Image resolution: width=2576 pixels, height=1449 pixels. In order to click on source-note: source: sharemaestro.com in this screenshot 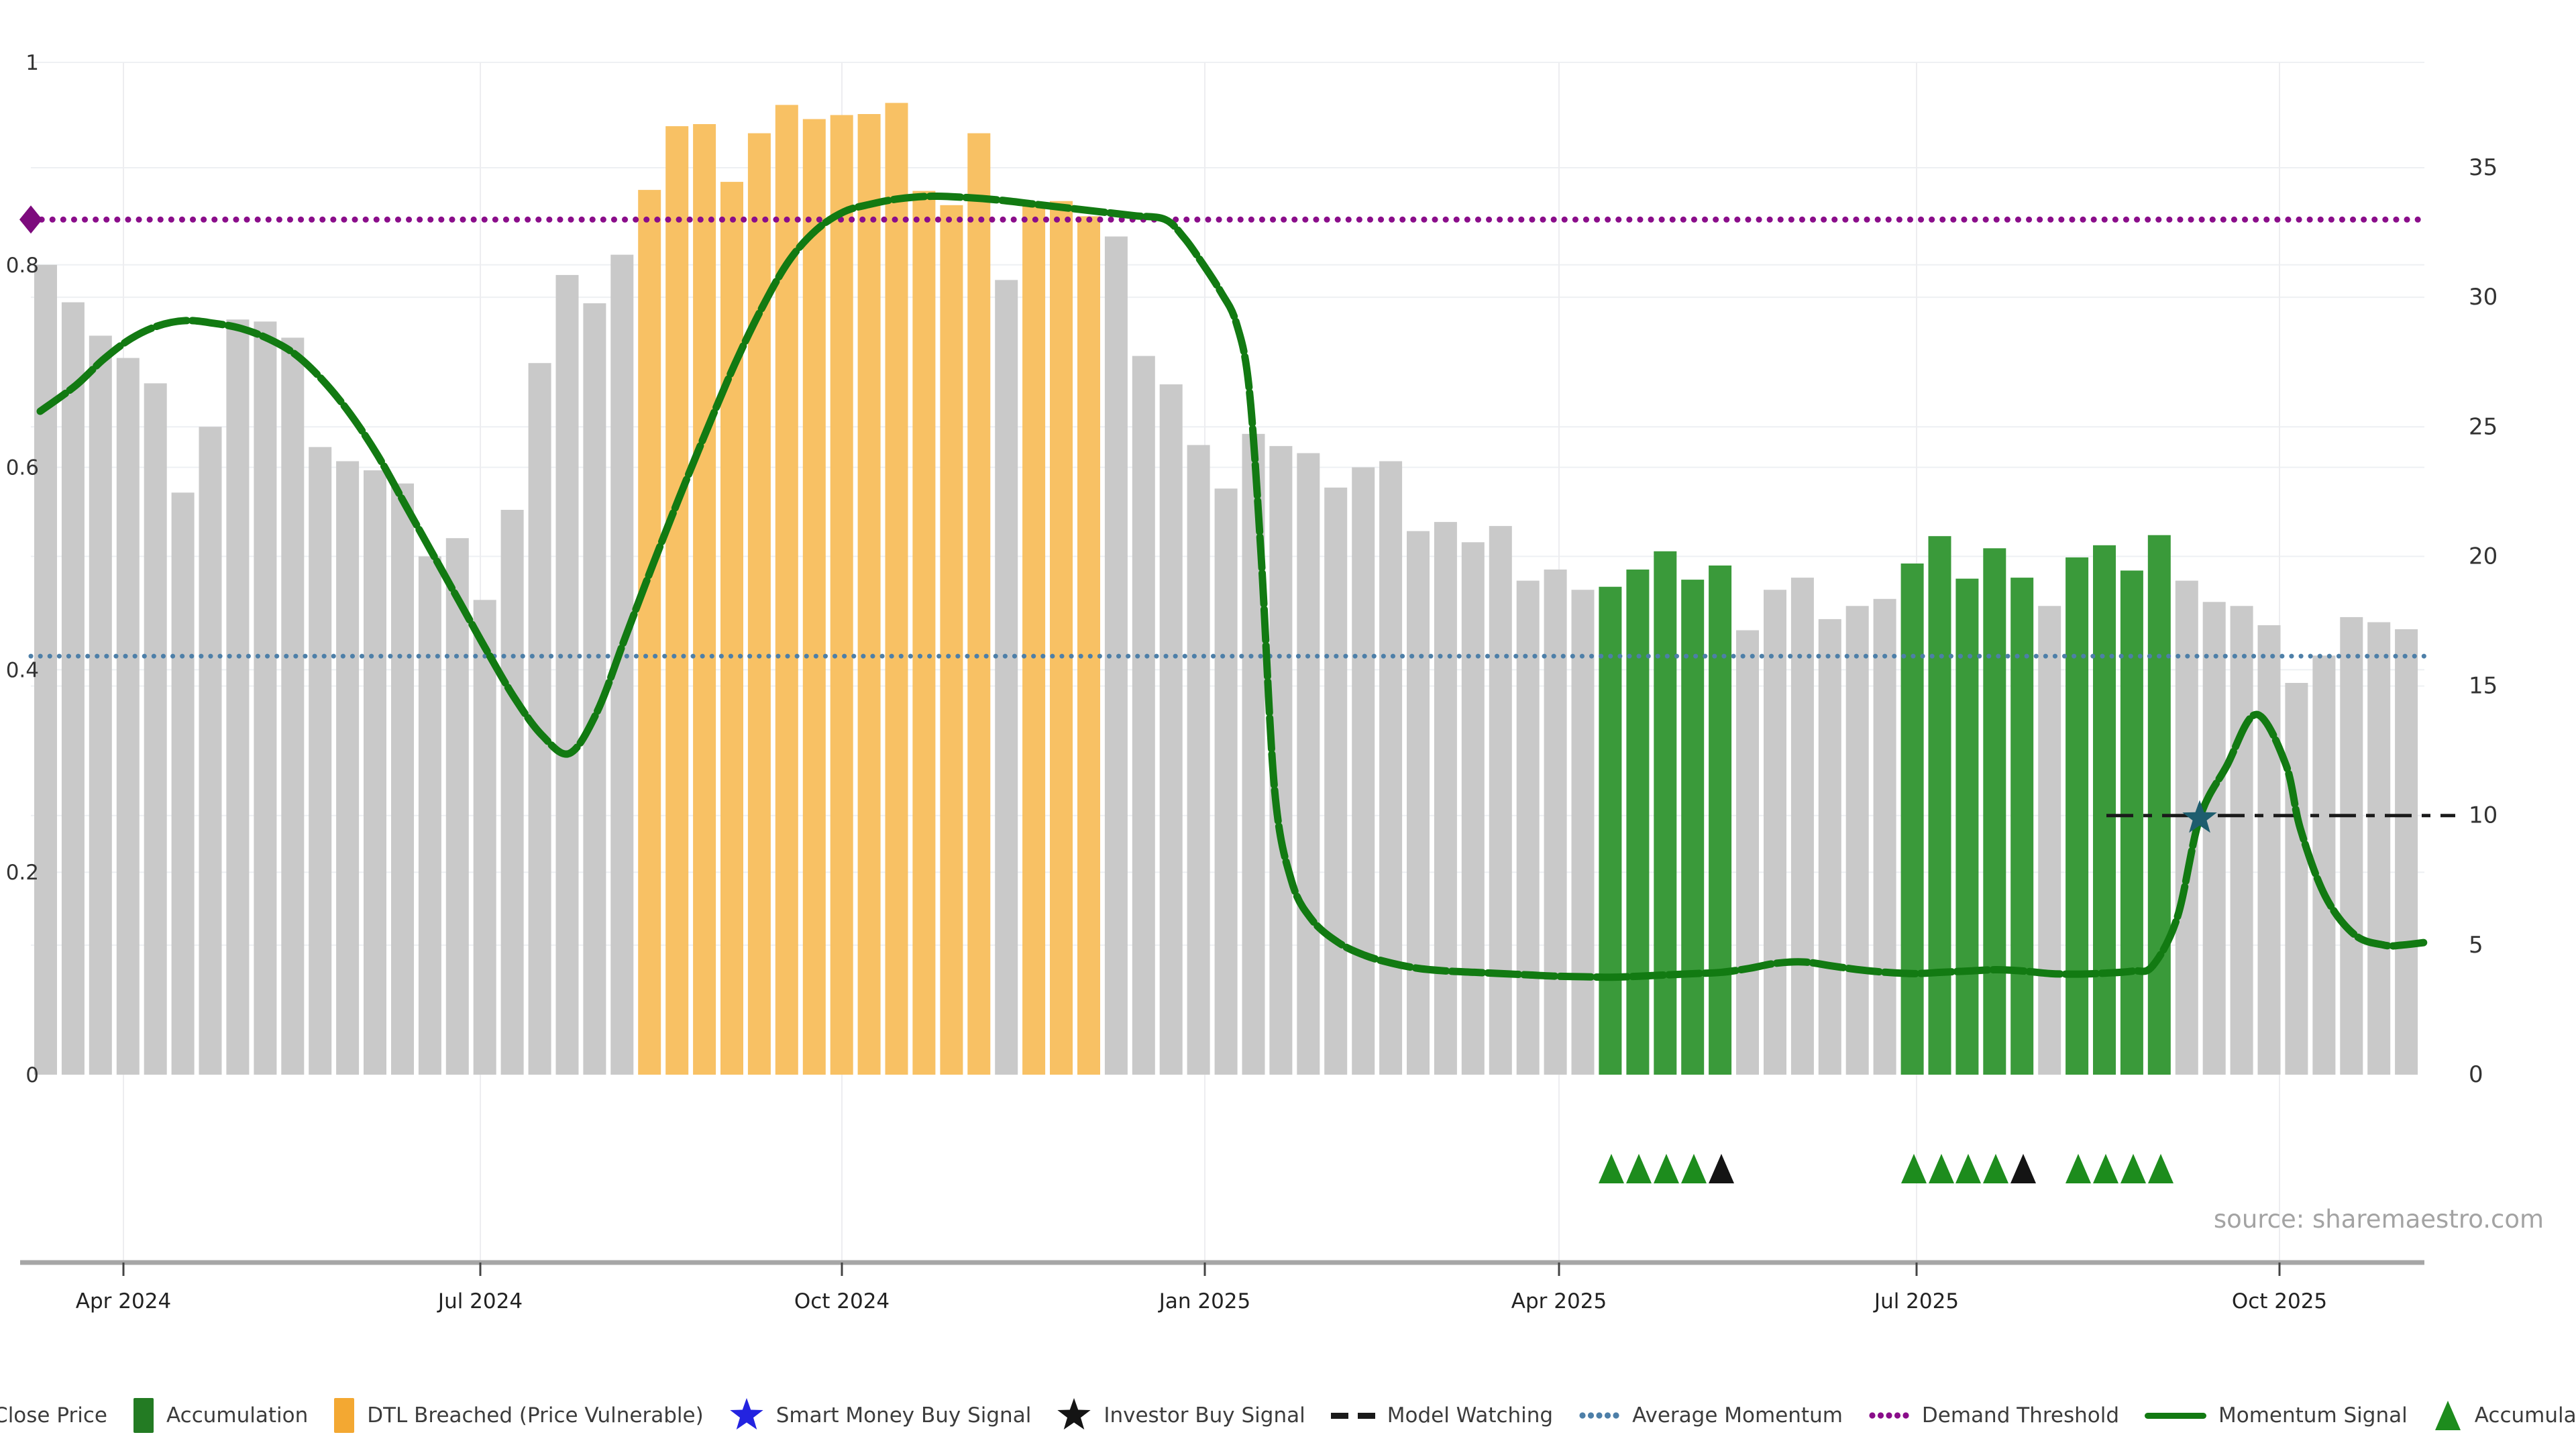, I will do `click(2378, 1219)`.